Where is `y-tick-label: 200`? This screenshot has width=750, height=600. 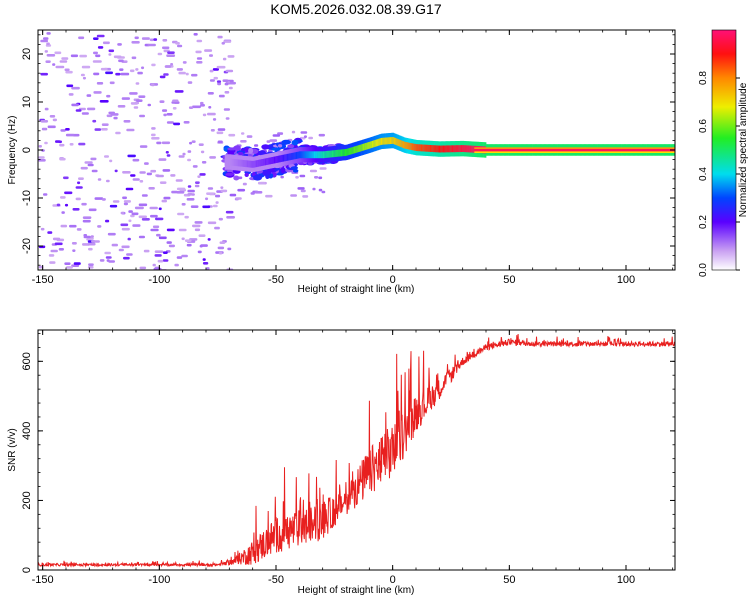
y-tick-label: 200 is located at coordinates (27, 500).